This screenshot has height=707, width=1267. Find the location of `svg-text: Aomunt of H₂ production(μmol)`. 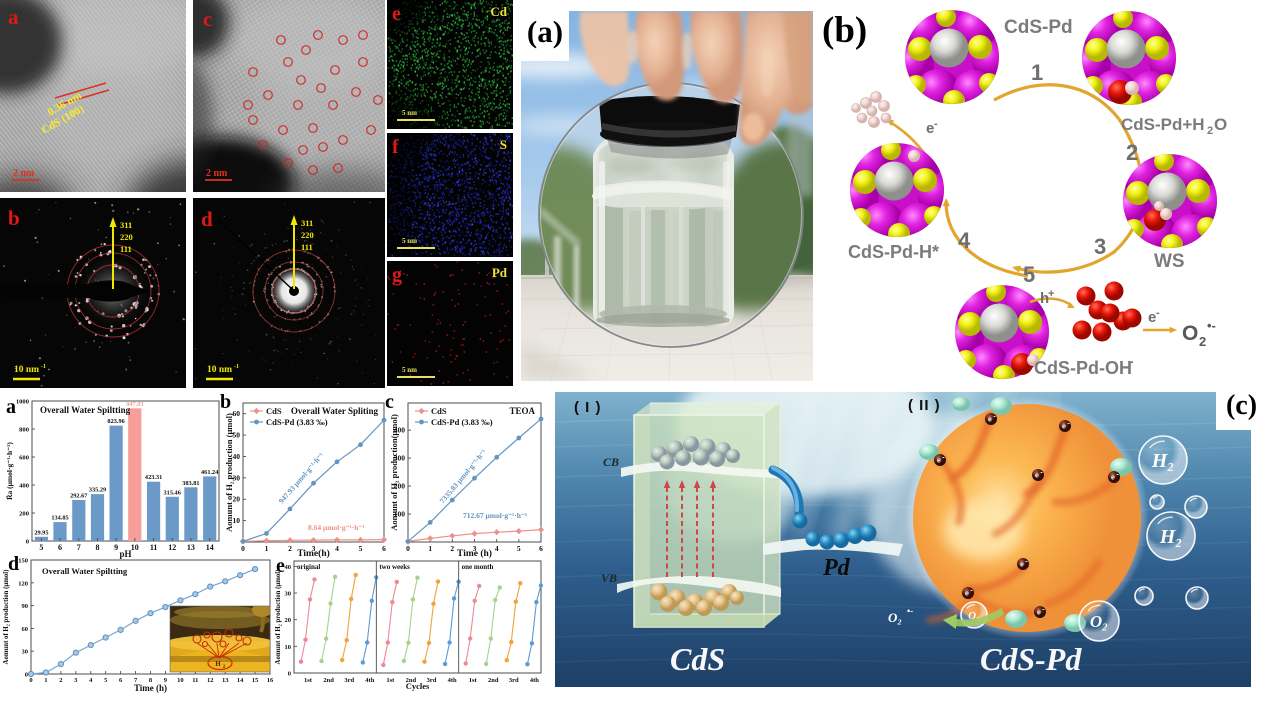

svg-text: Aomunt of H₂ production(μmol) is located at coordinates (394, 472).